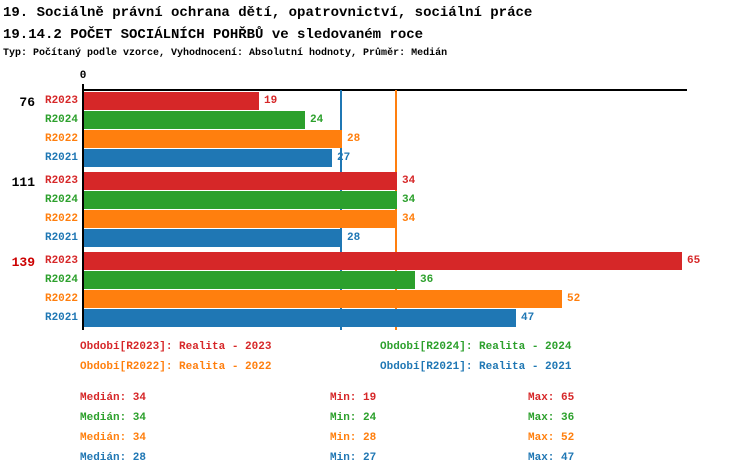 This screenshot has width=750, height=476. What do you see at coordinates (344, 158) in the screenshot?
I see `bar-value-label: 27` at bounding box center [344, 158].